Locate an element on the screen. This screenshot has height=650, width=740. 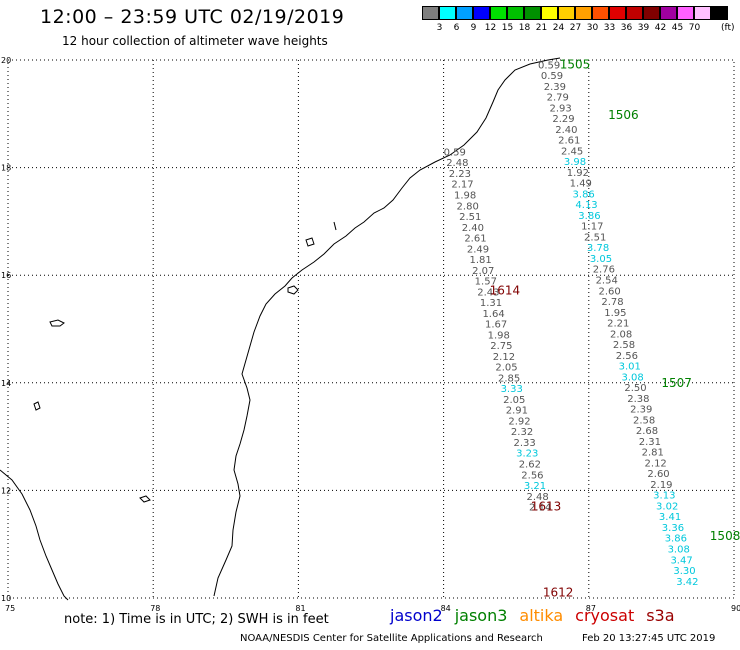
legend-label: 45 is located at coordinates (677, 28).